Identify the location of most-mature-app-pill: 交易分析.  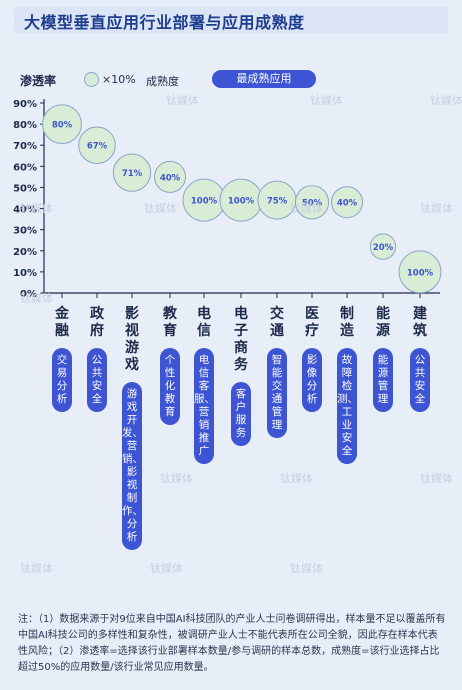
(62, 380).